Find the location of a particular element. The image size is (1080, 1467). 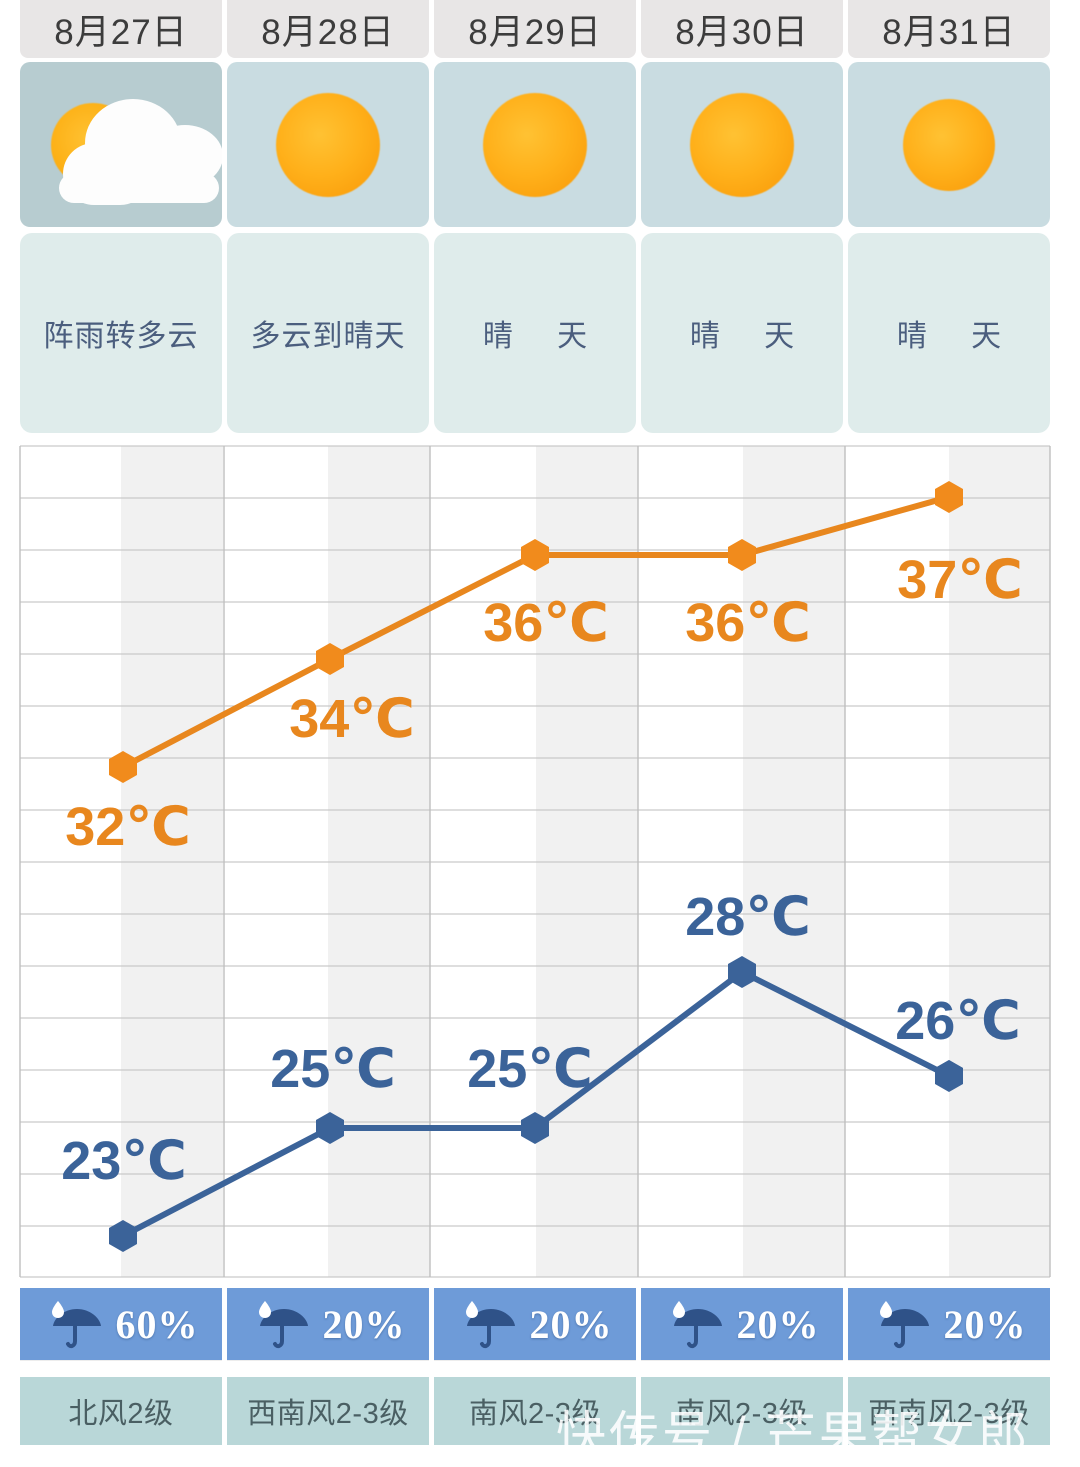

precipitation-cell: 60% is located at coordinates (121, 1324).